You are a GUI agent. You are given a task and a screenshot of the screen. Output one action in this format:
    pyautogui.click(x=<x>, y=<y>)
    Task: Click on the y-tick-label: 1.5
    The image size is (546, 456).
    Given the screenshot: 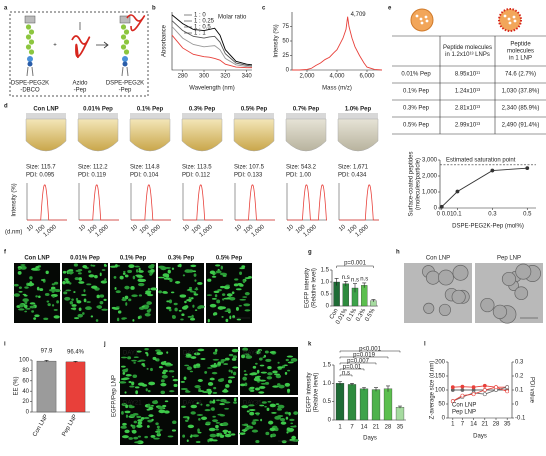 What is the action you would take?
    pyautogui.click(x=325, y=271)
    